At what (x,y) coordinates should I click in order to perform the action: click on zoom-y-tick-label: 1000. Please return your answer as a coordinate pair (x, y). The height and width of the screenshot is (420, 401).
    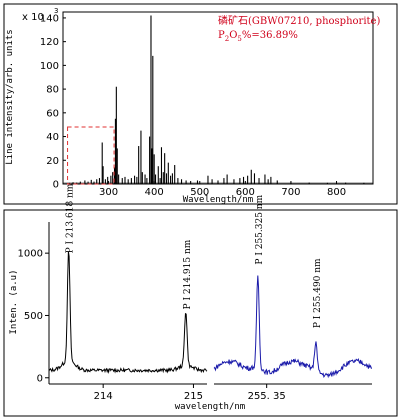
    Looking at the image, I should click on (30, 254).